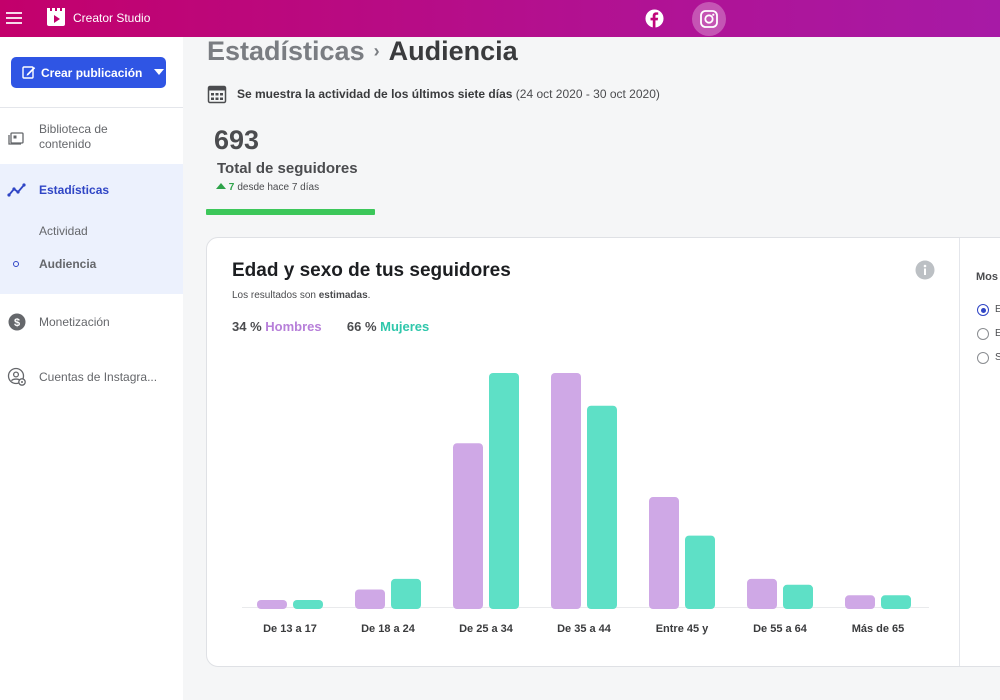  I want to click on men-label: Hombres, so click(293, 326).